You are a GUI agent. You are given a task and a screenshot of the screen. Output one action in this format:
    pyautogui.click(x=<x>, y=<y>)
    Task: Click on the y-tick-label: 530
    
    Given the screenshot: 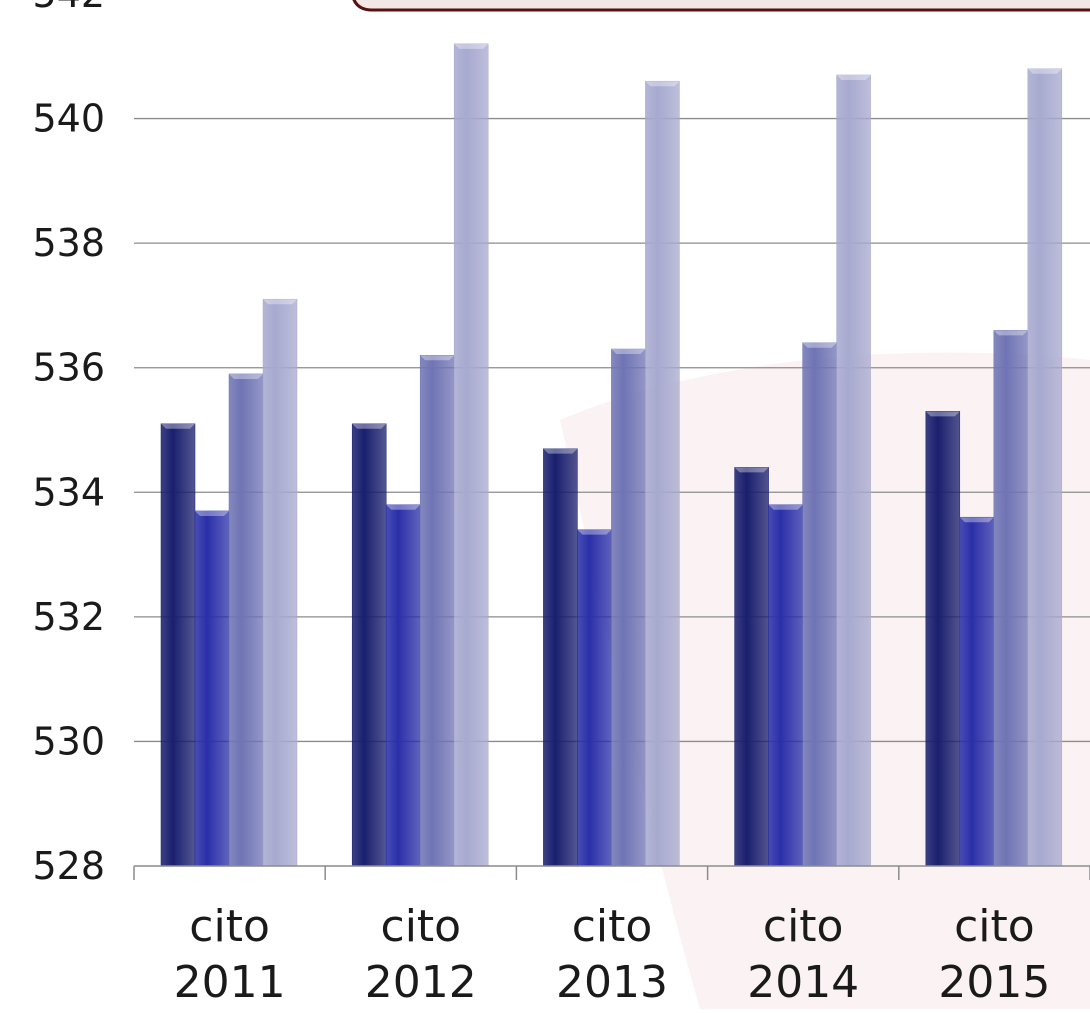 What is the action you would take?
    pyautogui.click(x=68, y=741)
    